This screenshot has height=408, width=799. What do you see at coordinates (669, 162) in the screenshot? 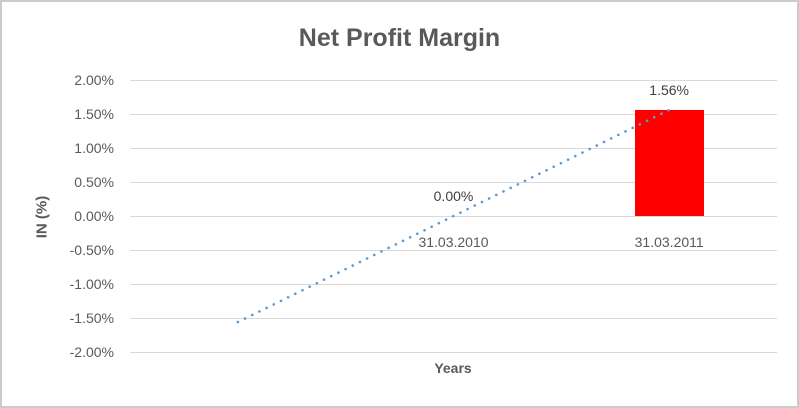
I see `bar` at bounding box center [669, 162].